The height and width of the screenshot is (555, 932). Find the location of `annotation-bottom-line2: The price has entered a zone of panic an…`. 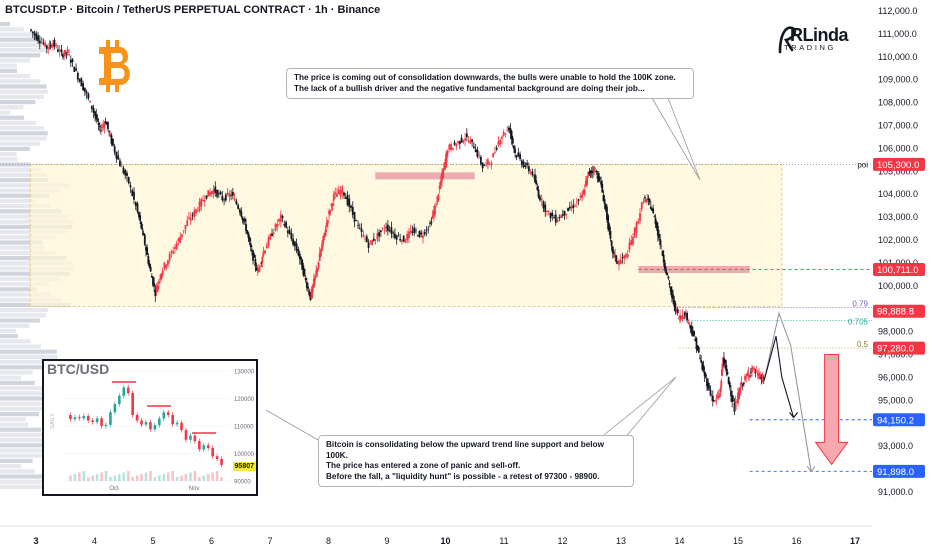

annotation-bottom-line2: The price has entered a zone of panic an… is located at coordinates (423, 465).